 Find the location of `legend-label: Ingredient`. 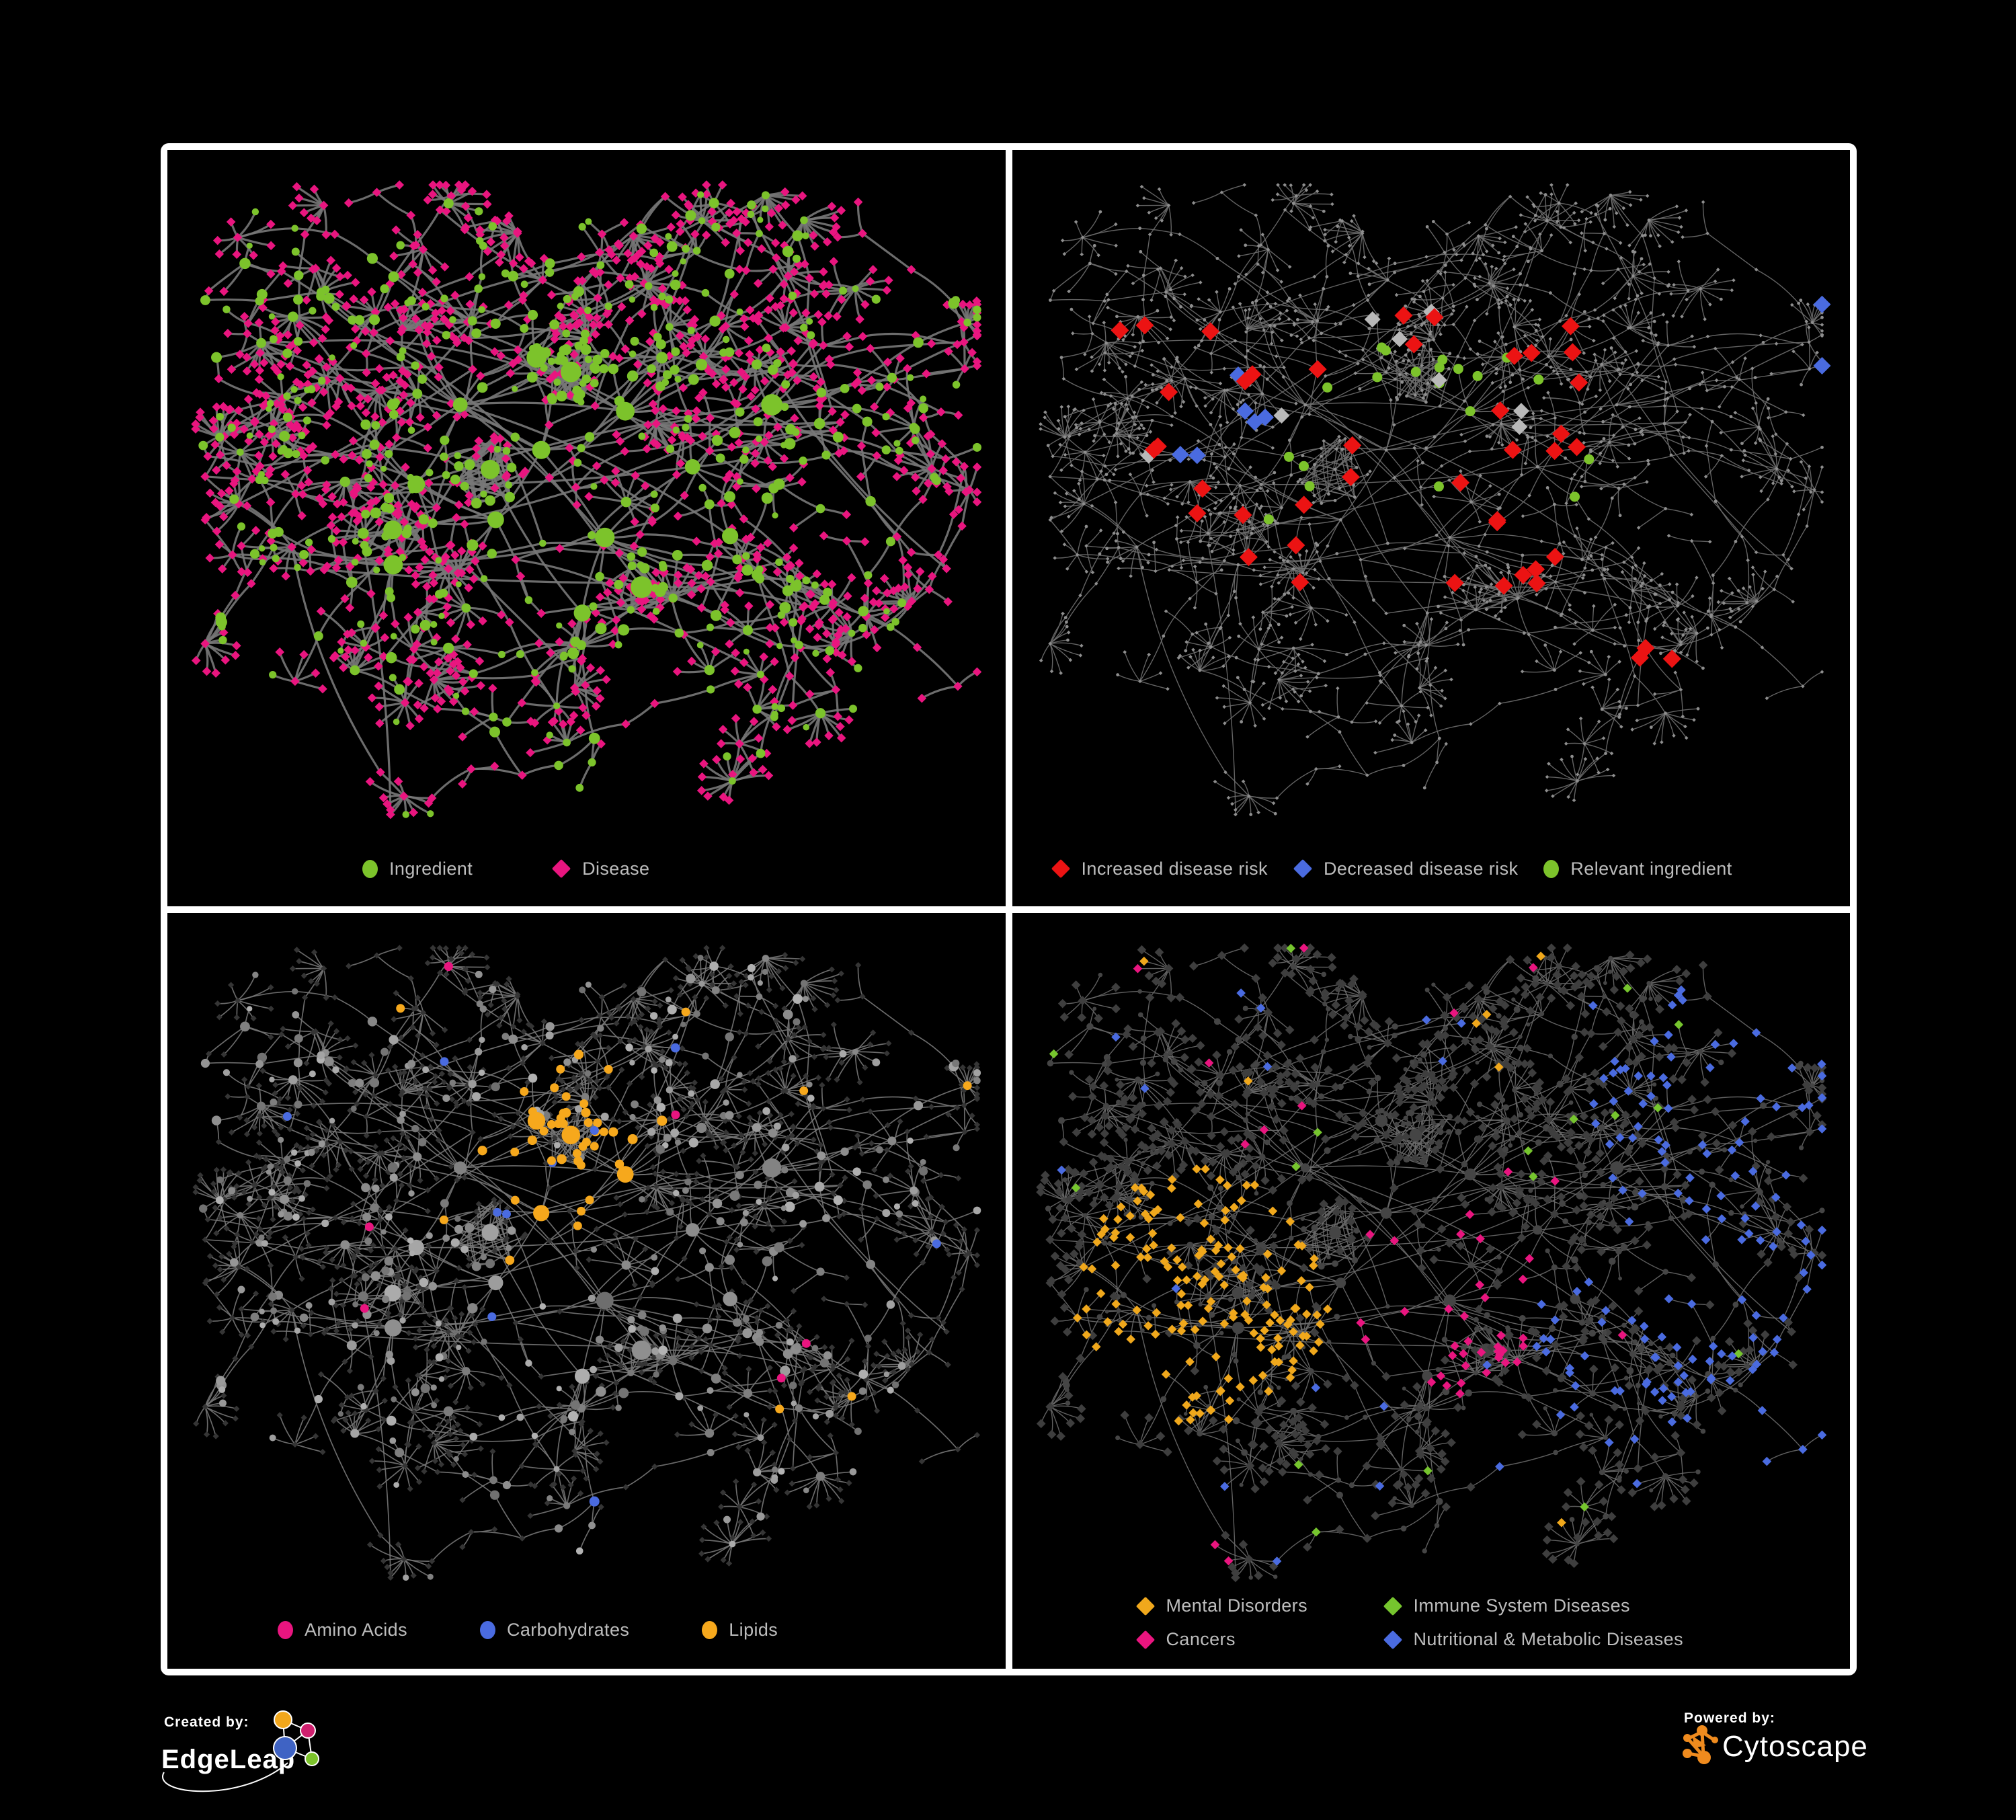

legend-label: Ingredient is located at coordinates (431, 868).